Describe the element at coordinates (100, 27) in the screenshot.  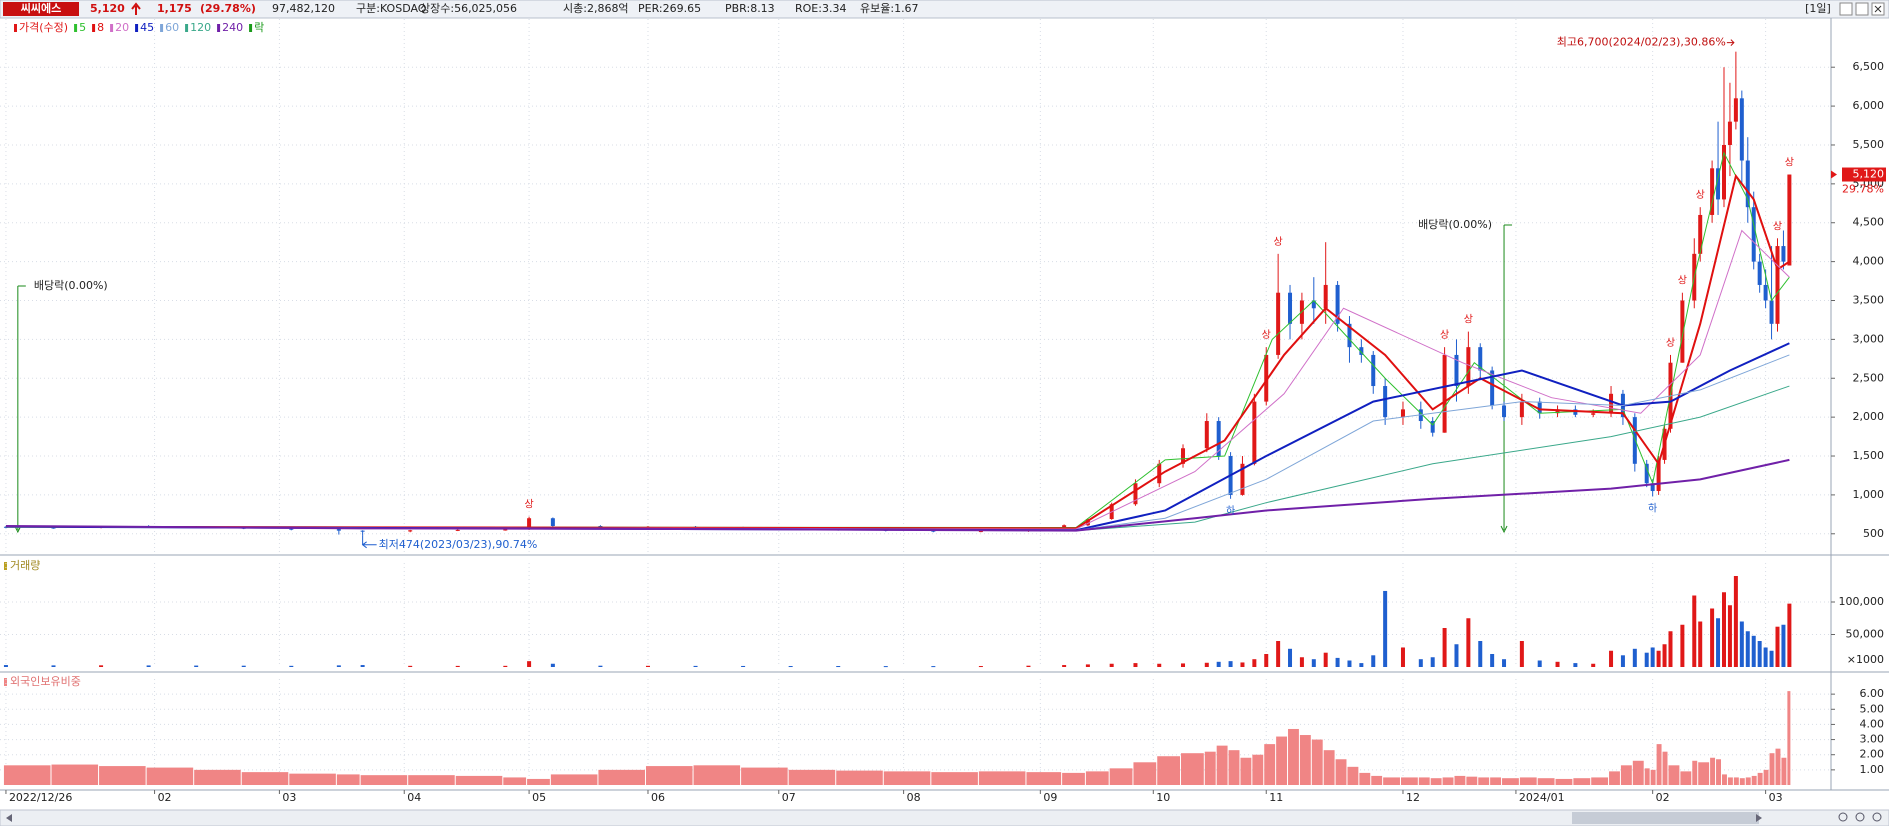
I see `legend-entry: 8` at that location.